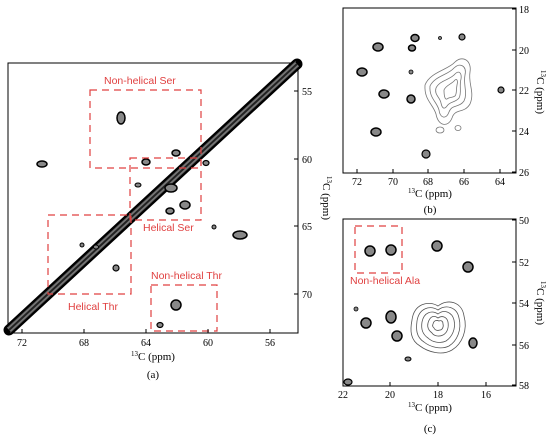 This screenshot has width=550, height=444. Describe the element at coordinates (307, 160) in the screenshot. I see `panel-a-ytick: 60` at that location.